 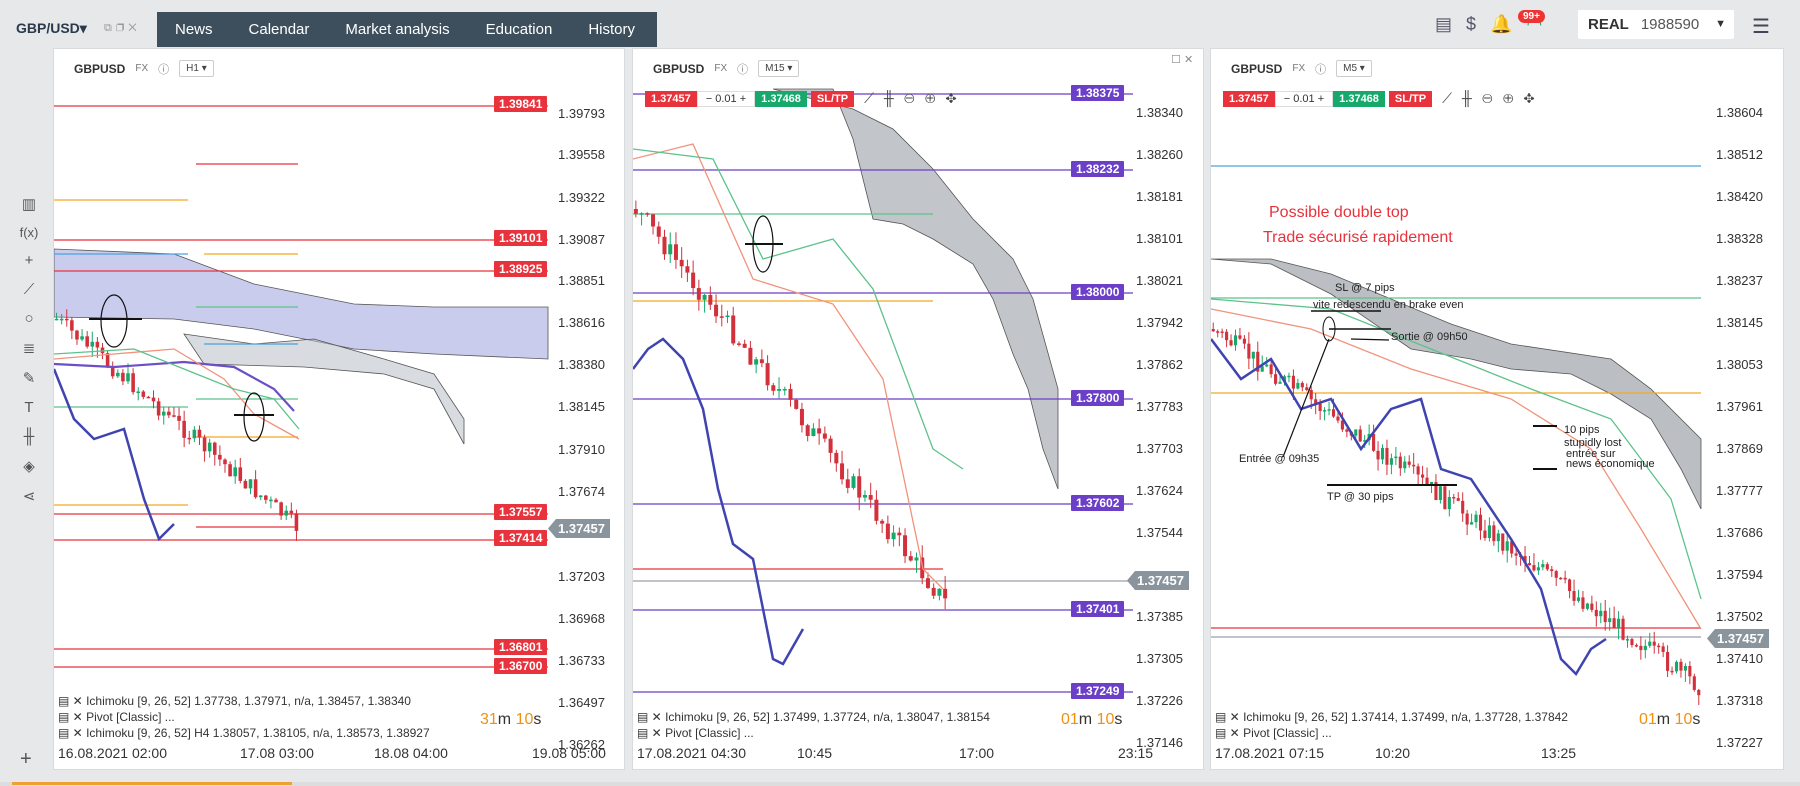 I want to click on maximize-icon: ☐, so click(x=1176, y=60).